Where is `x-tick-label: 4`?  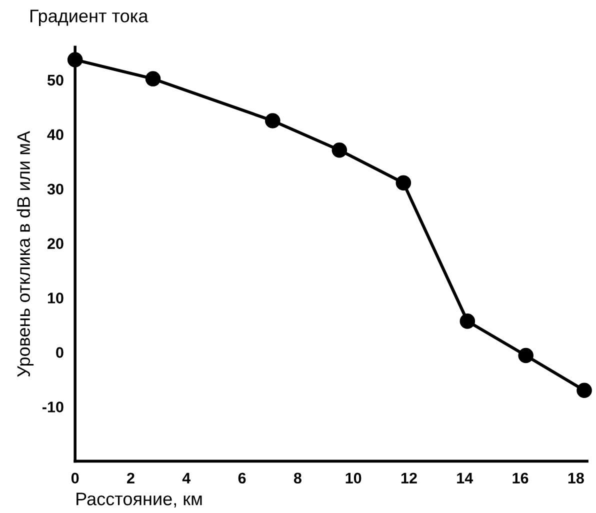
x-tick-label: 4 is located at coordinates (186, 478).